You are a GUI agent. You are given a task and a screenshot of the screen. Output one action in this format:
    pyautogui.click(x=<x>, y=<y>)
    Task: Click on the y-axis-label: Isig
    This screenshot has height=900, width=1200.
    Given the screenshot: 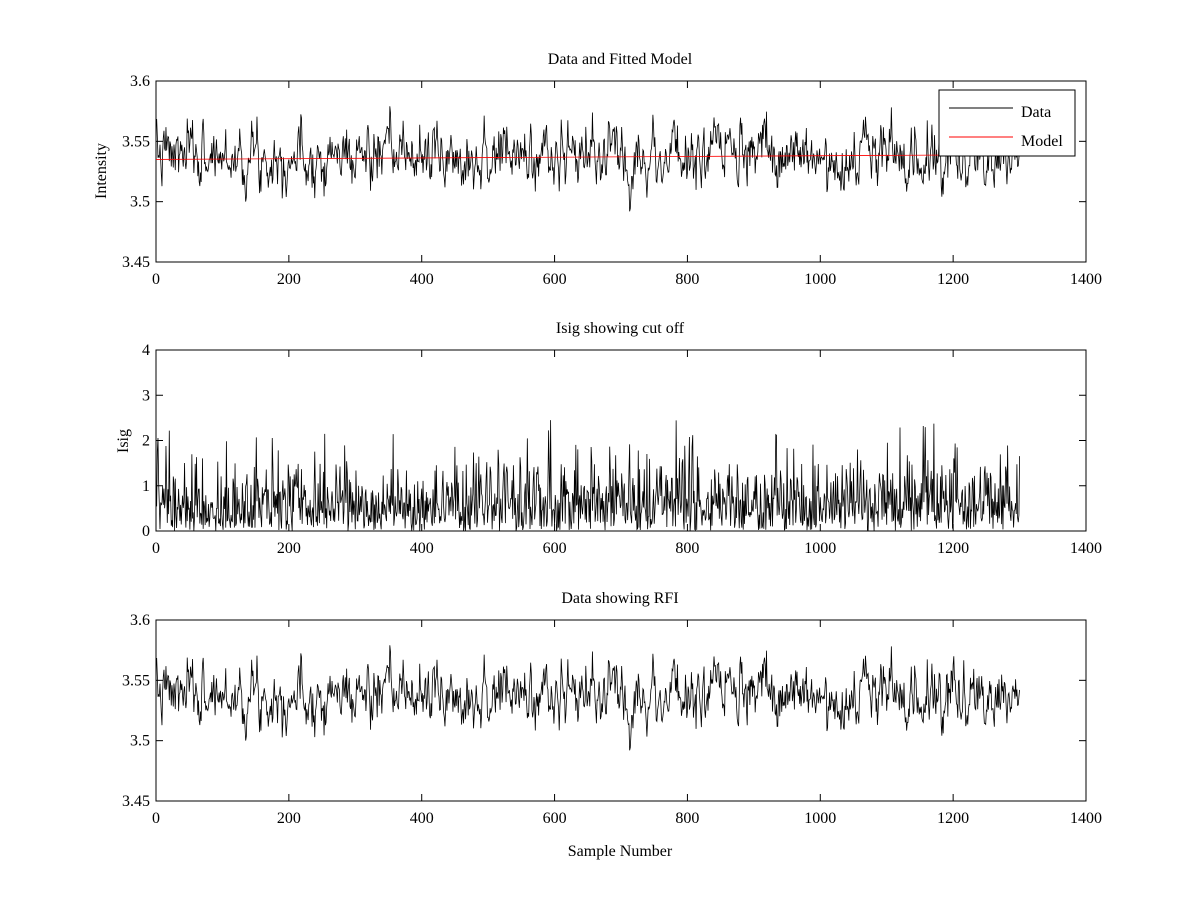 What is the action you would take?
    pyautogui.click(x=123, y=441)
    